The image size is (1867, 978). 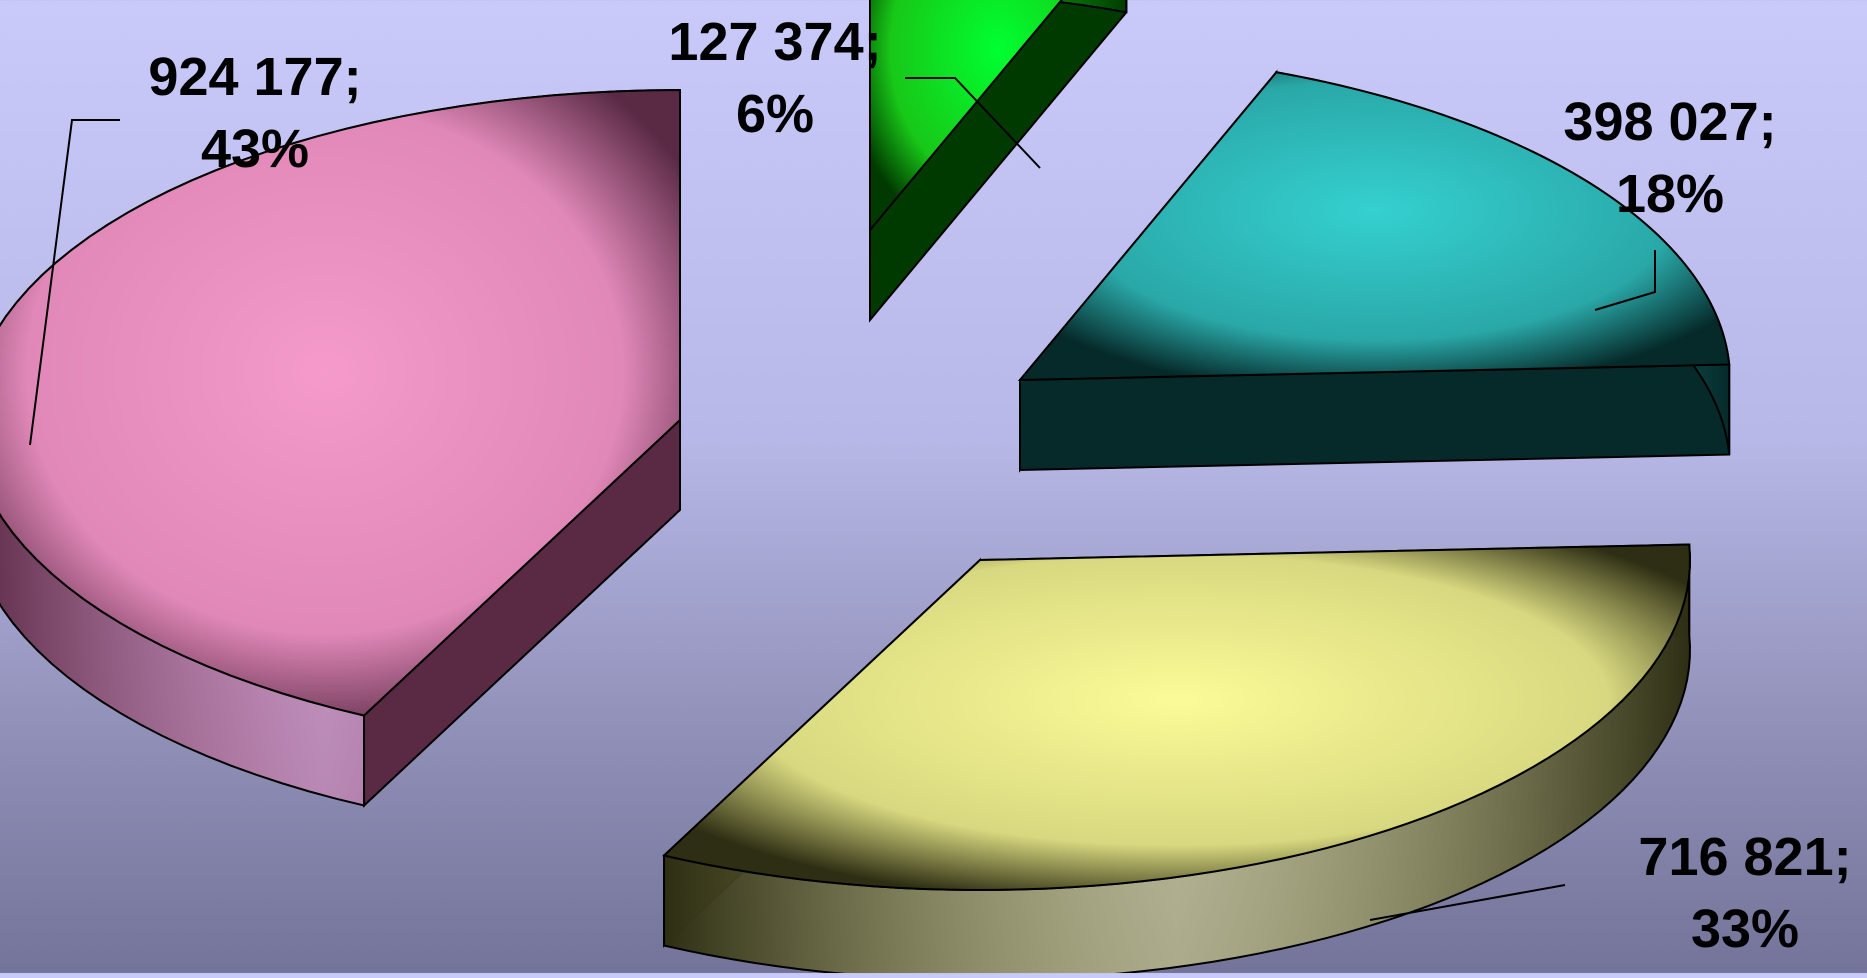 What do you see at coordinates (254, 77) in the screenshot?
I see `slice-1-value-label: 924 177;` at bounding box center [254, 77].